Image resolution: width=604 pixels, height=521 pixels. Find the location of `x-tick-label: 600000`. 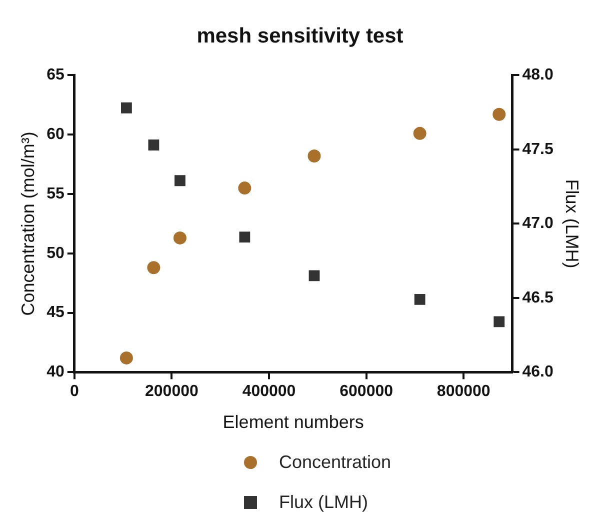

x-tick-label: 600000 is located at coordinates (367, 391).